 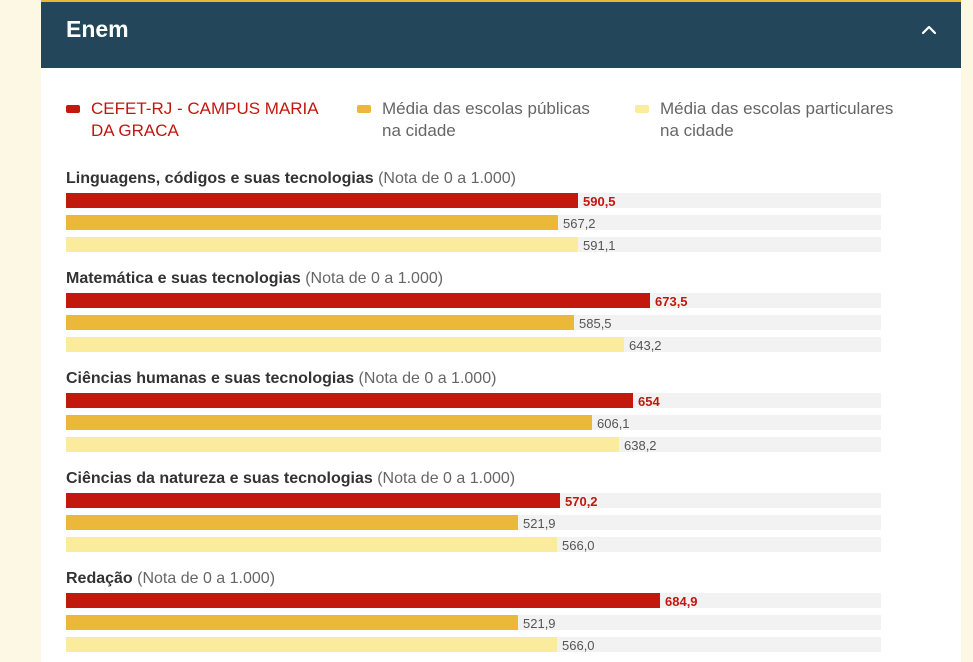 What do you see at coordinates (599, 245) in the screenshot?
I see `bar-value-label: 591,1` at bounding box center [599, 245].